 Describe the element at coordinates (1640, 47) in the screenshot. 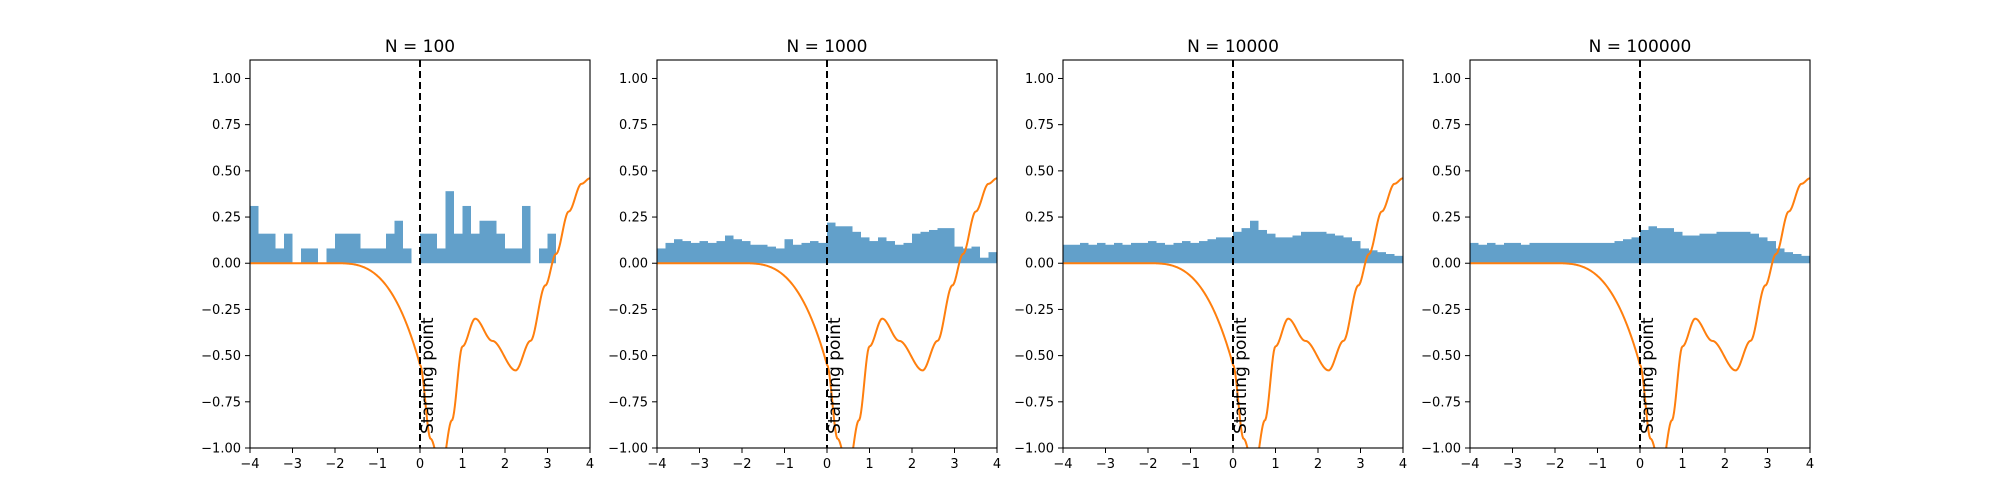

I see `panel-title: N = 100000` at that location.